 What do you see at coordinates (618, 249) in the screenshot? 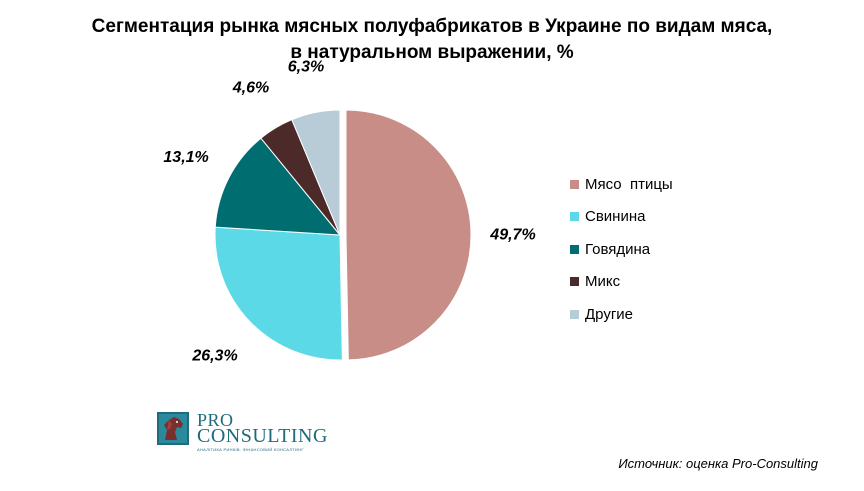
I see `legend-label-3: Говядина` at bounding box center [618, 249].